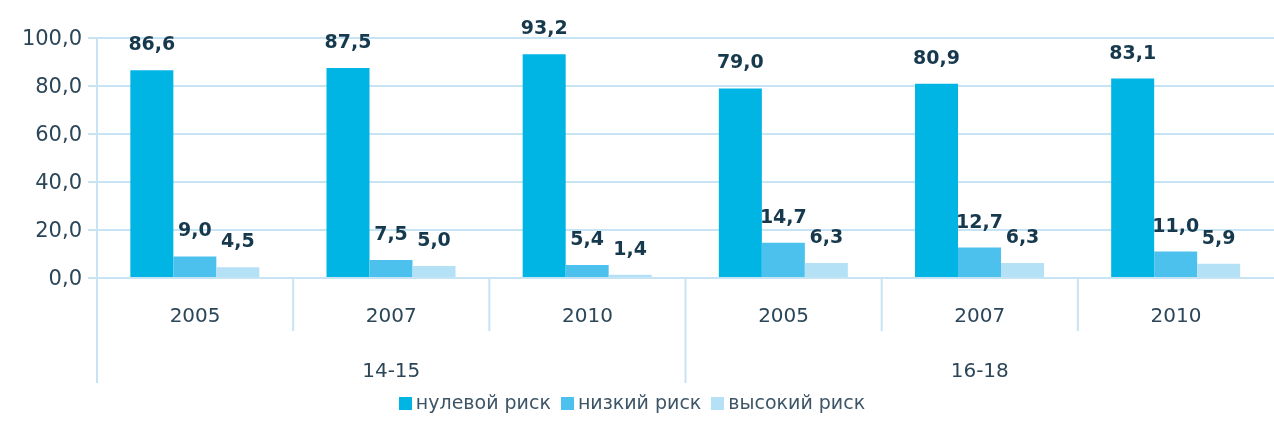 The height and width of the screenshot is (421, 1274). I want to click on data-label: 79,0, so click(740, 61).